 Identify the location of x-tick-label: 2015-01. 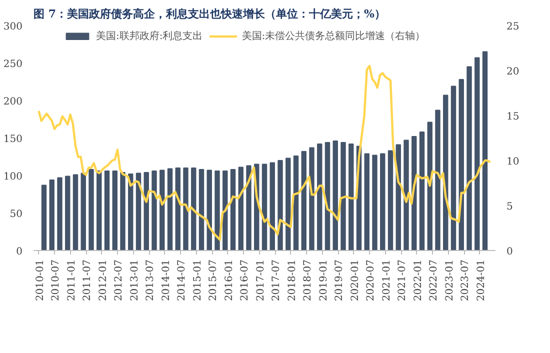
(198, 280).